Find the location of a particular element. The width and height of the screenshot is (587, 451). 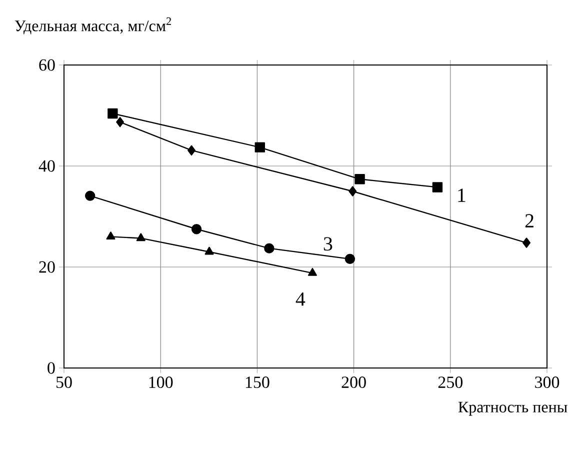

x-tick-label: 50 is located at coordinates (64, 382).